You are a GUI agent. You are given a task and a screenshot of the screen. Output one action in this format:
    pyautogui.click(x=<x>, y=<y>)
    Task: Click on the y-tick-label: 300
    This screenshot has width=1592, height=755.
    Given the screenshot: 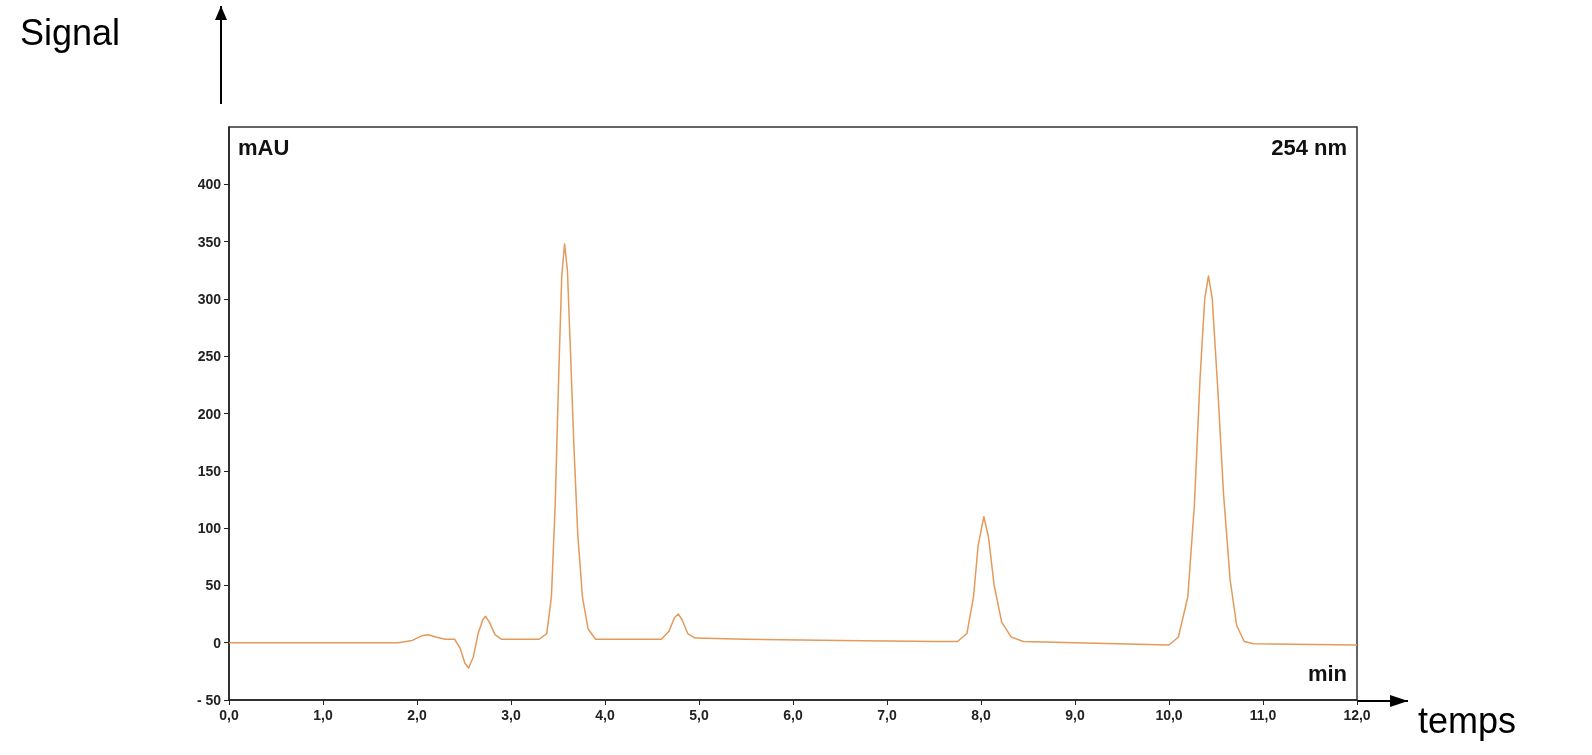 What is the action you would take?
    pyautogui.click(x=209, y=298)
    